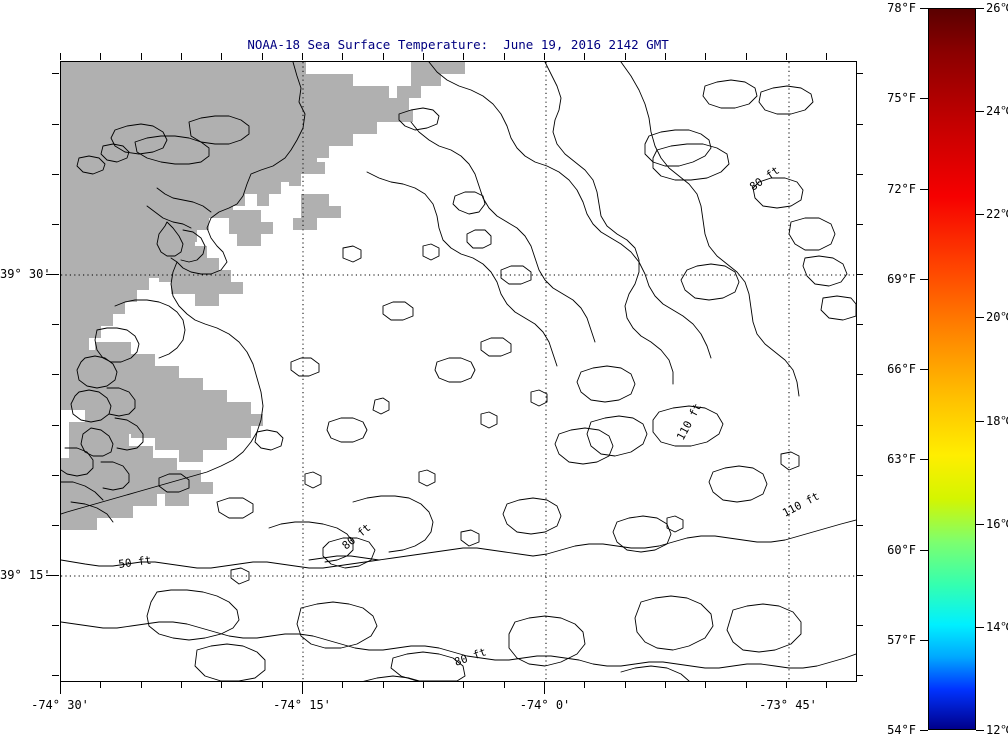  Describe the element at coordinates (901, 279) in the screenshot. I see `colorbar-label-fahrenheit: 69°F` at that location.